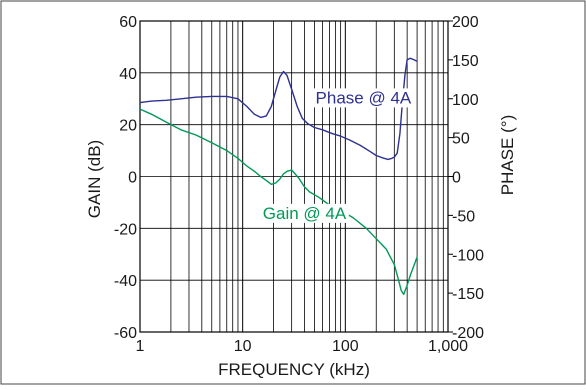 The height and width of the screenshot is (390, 586). What do you see at coordinates (243, 346) in the screenshot?
I see `x-tick-label: 10` at bounding box center [243, 346].